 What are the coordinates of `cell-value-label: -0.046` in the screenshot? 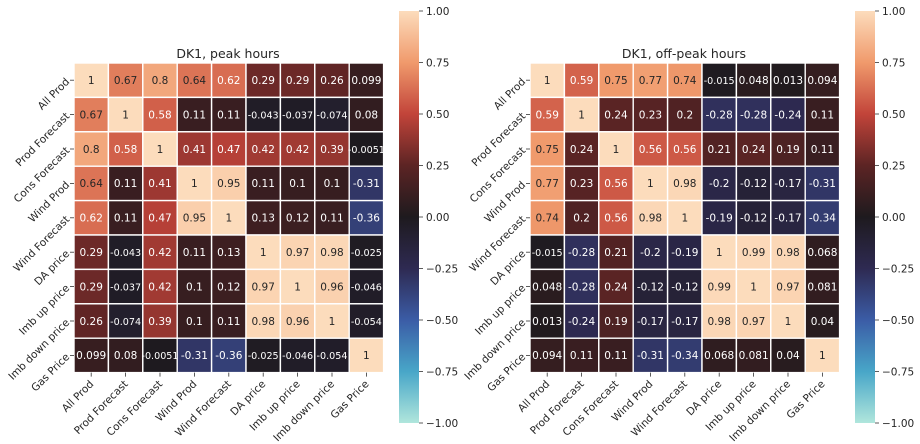 It's located at (366, 287).